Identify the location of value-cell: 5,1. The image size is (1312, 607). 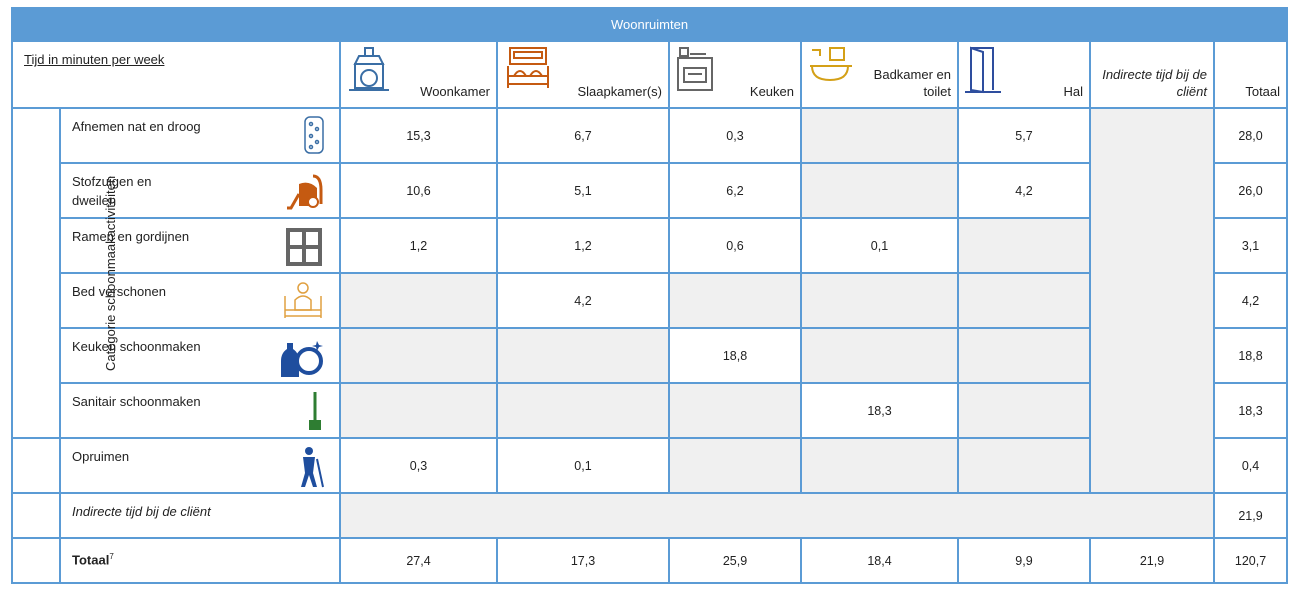
(583, 190).